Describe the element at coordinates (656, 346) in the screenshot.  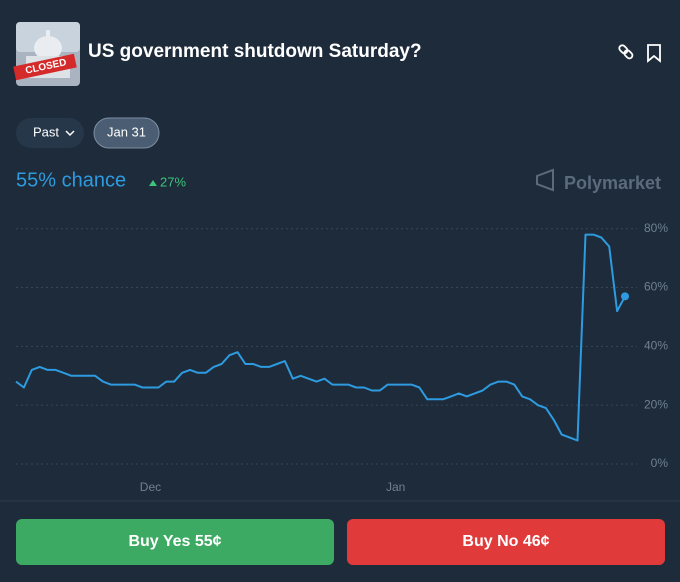
I see `y-tick-label: 40%` at that location.